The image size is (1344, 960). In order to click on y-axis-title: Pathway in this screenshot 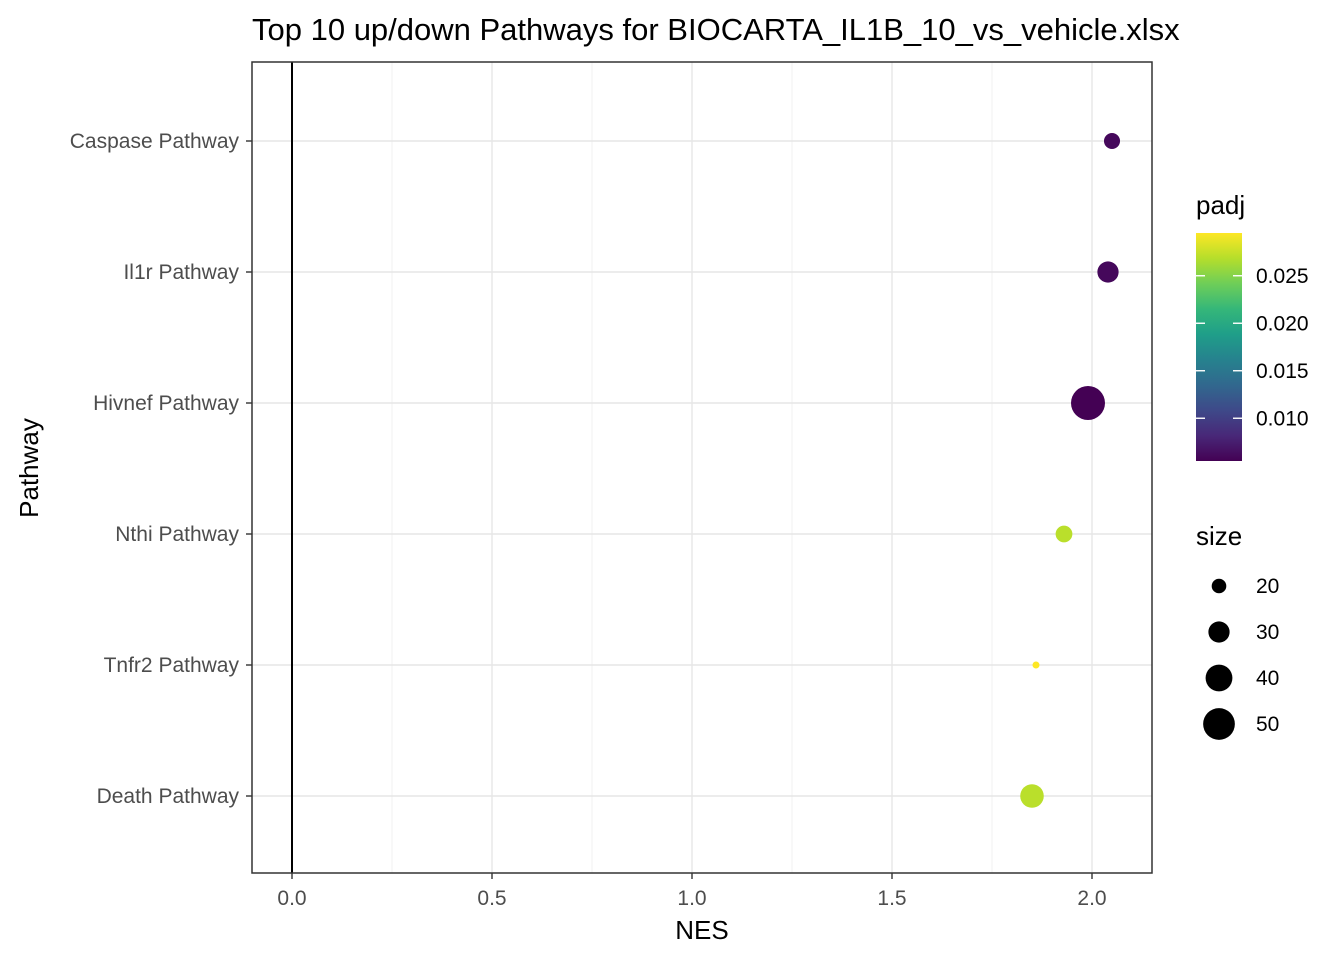, I will do `click(29, 468)`.